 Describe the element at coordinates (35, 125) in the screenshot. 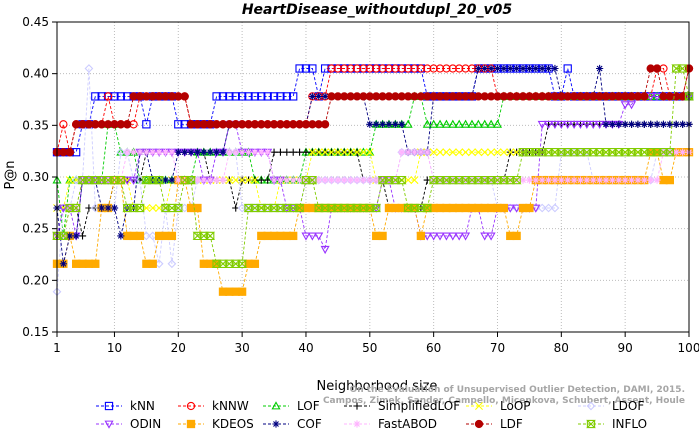

I see `y-tick-label: 0.35` at that location.